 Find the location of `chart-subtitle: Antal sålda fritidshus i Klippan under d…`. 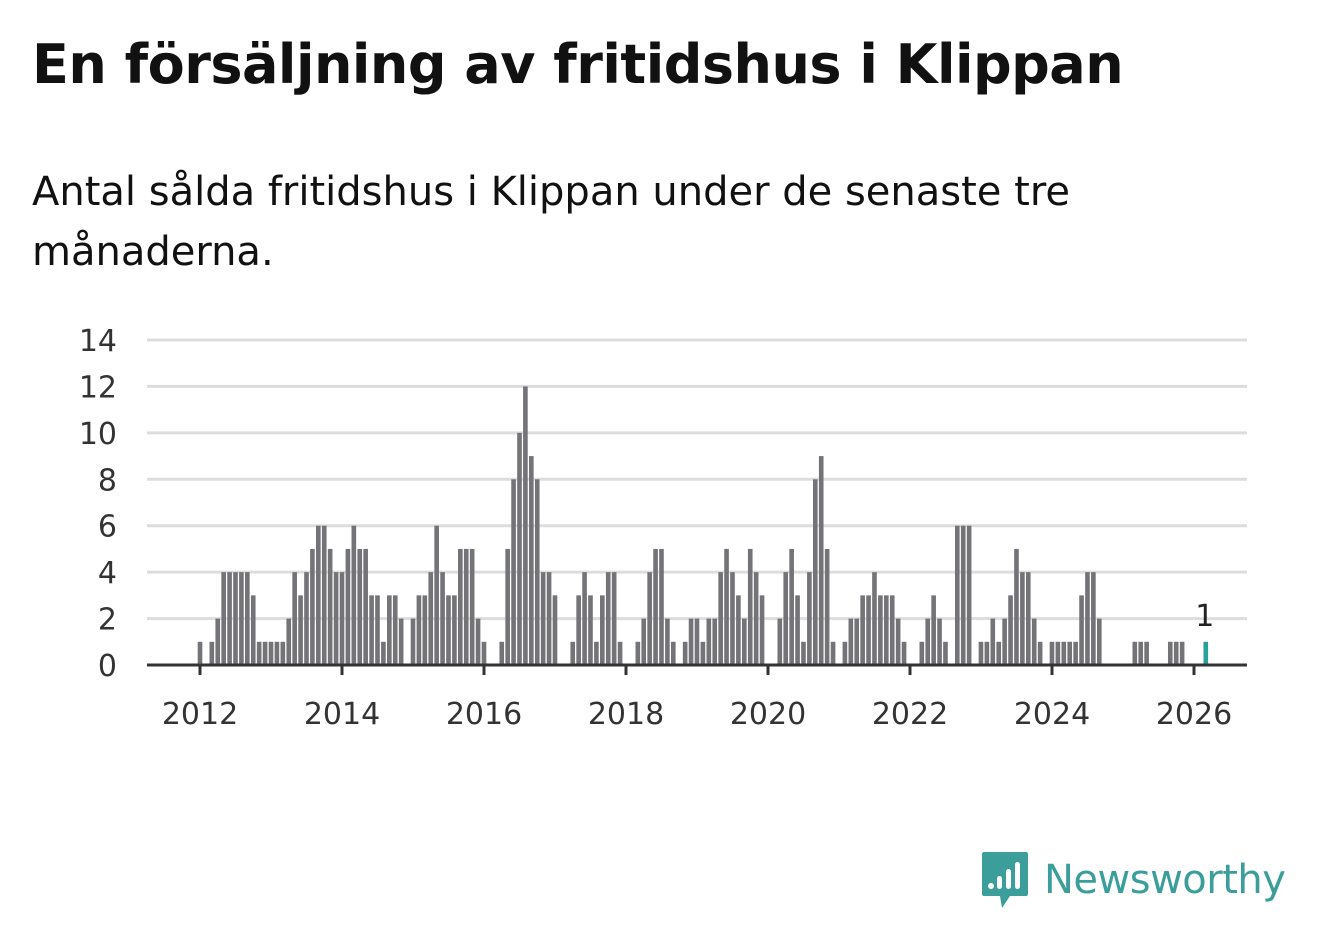

chart-subtitle: Antal sålda fritidshus i Klippan under d… is located at coordinates (551, 222).